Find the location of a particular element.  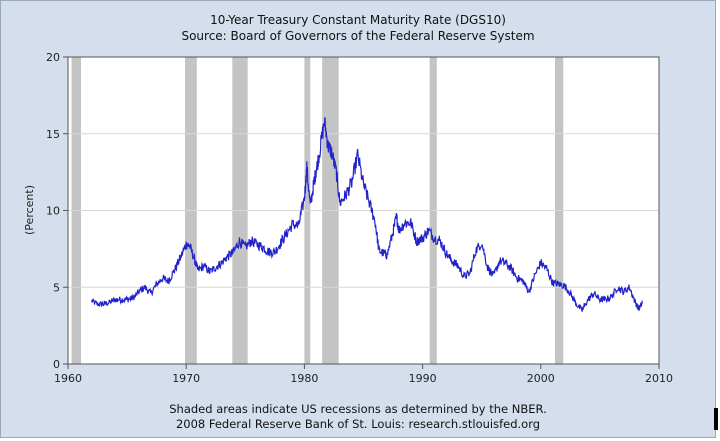

y-tick-label: 5 is located at coordinates (56, 287).